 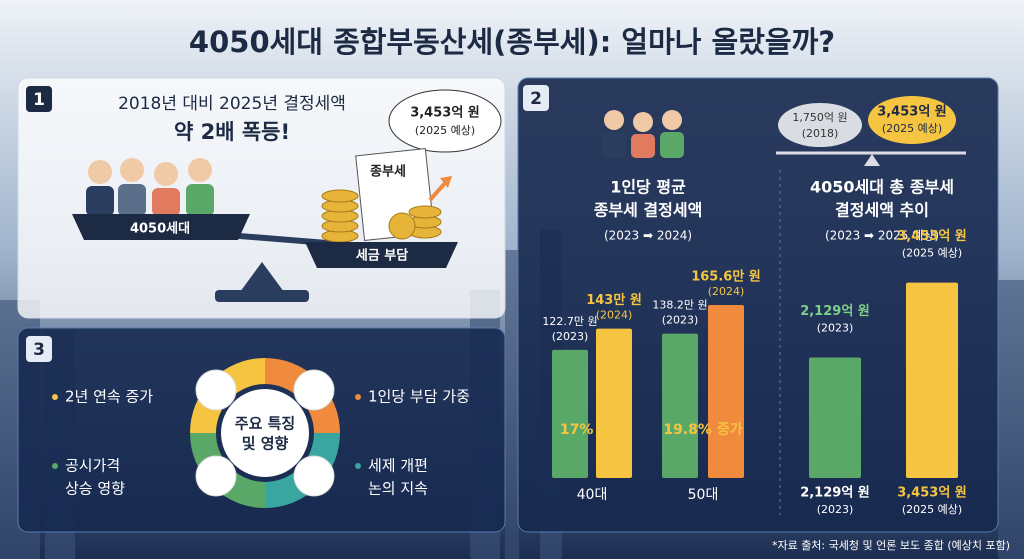 I want to click on feature-item: 상승 영향, so click(x=95, y=489).